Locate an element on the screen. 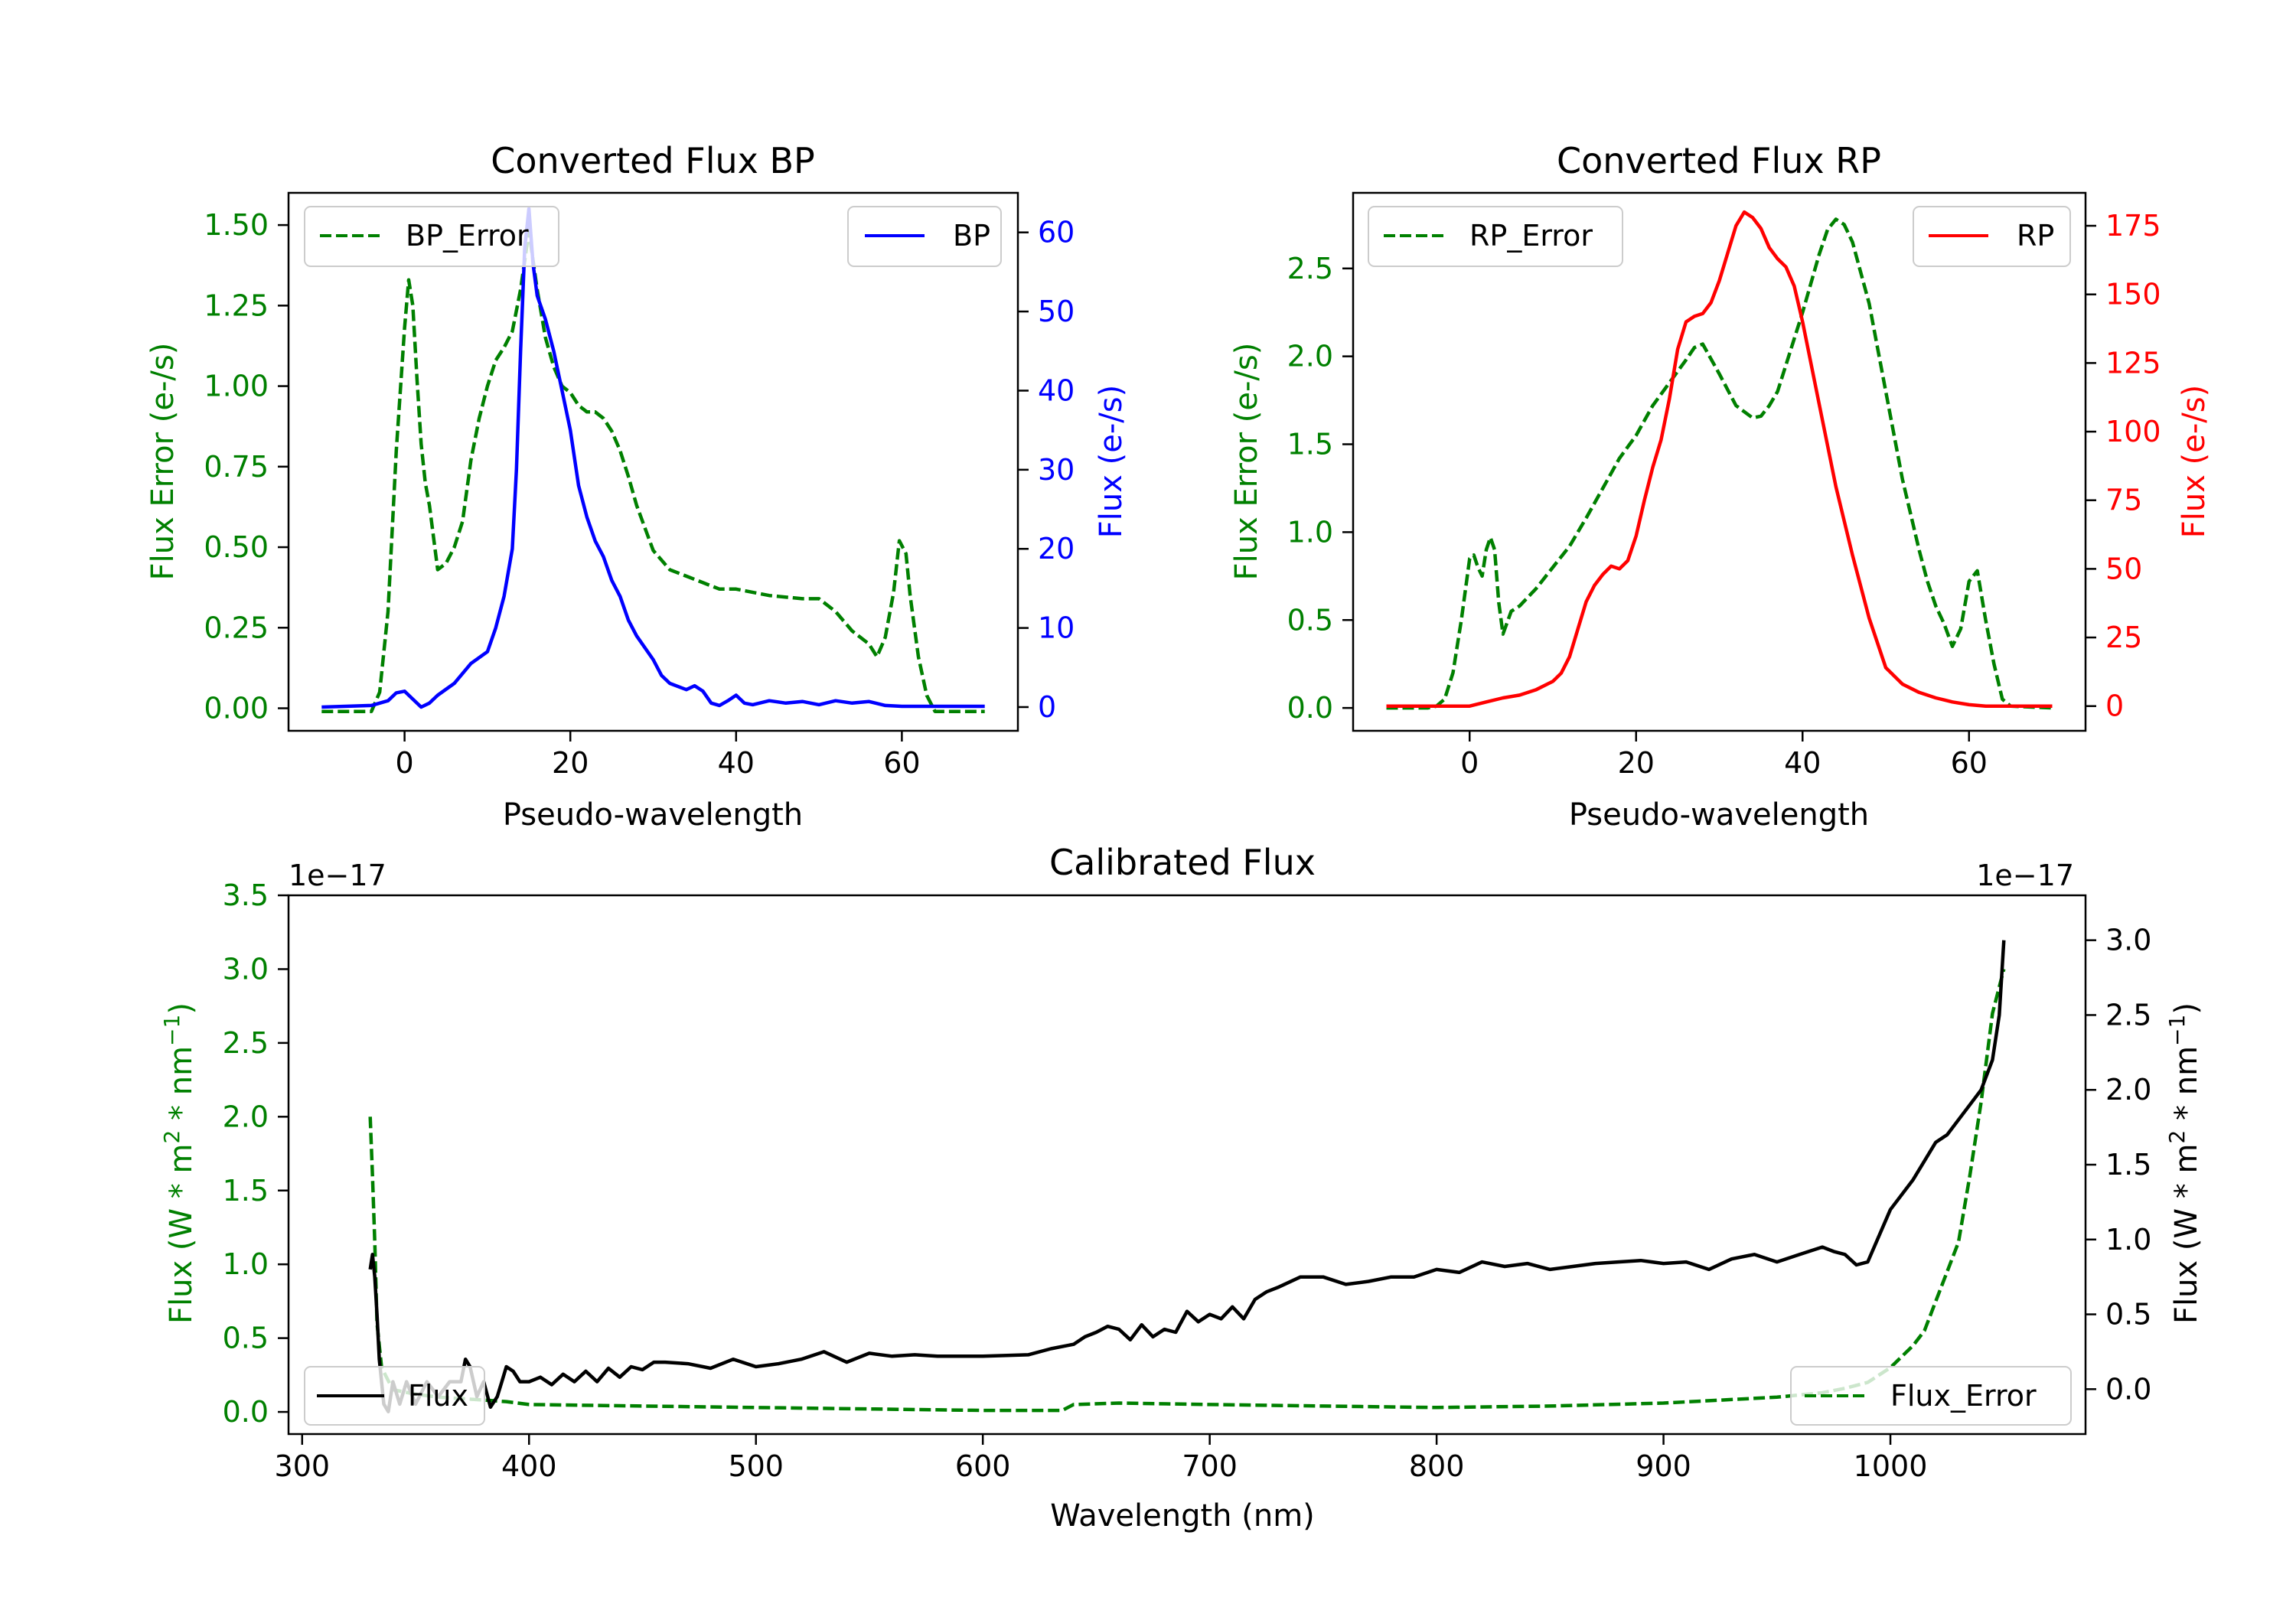 The height and width of the screenshot is (1607, 2296). calibrated-right-tick-label: 1.0 is located at coordinates (2128, 1240).